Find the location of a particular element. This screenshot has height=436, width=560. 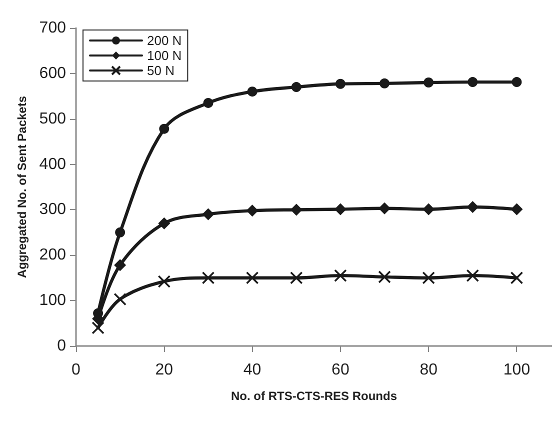

y-tick-label: 200 is located at coordinates (52, 255).